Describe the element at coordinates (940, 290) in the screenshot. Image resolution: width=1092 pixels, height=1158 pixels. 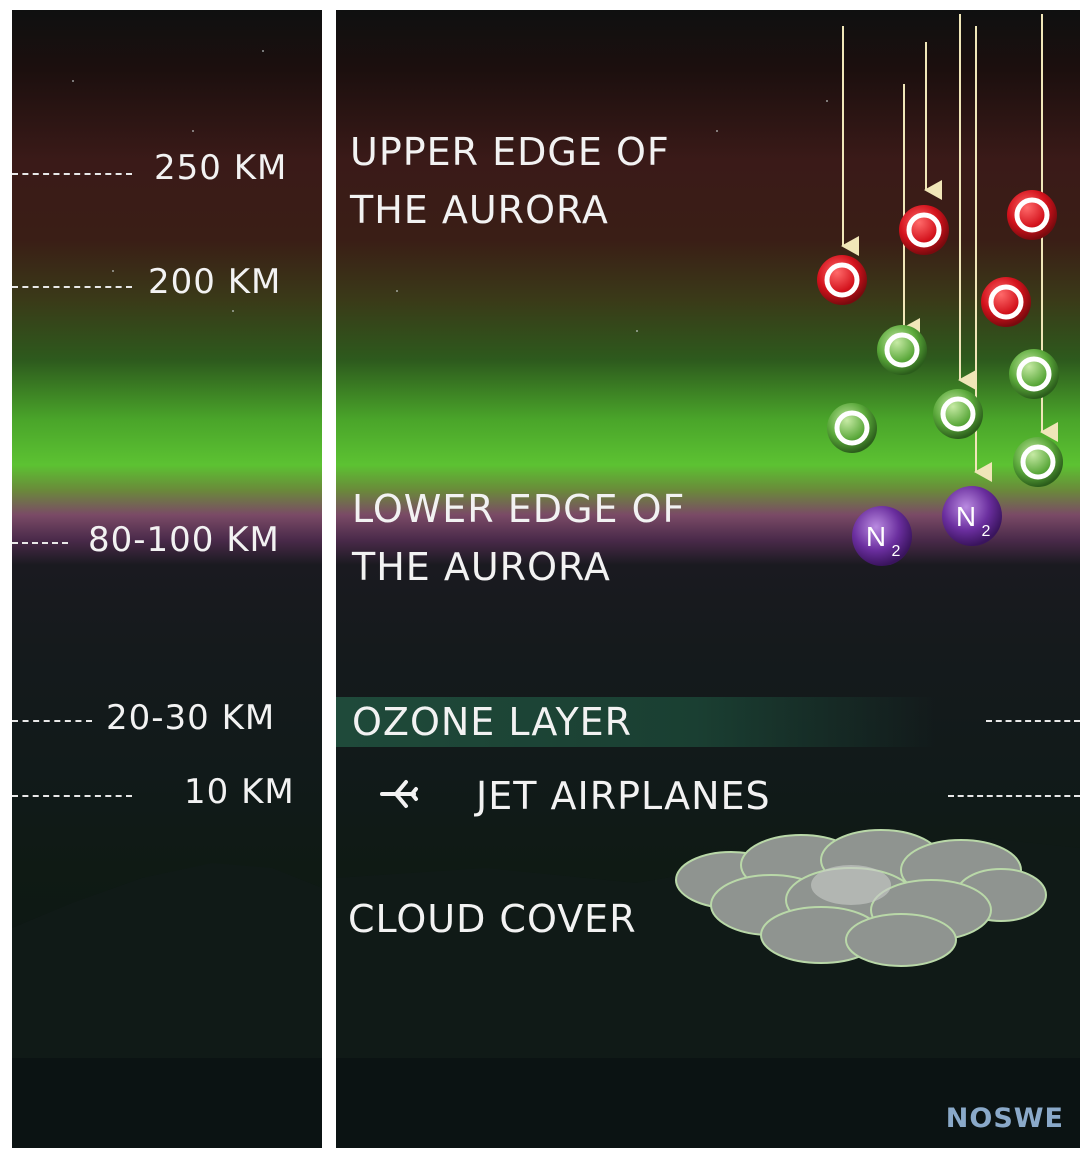
I see `particle-diagram: N 2 N 2` at that location.